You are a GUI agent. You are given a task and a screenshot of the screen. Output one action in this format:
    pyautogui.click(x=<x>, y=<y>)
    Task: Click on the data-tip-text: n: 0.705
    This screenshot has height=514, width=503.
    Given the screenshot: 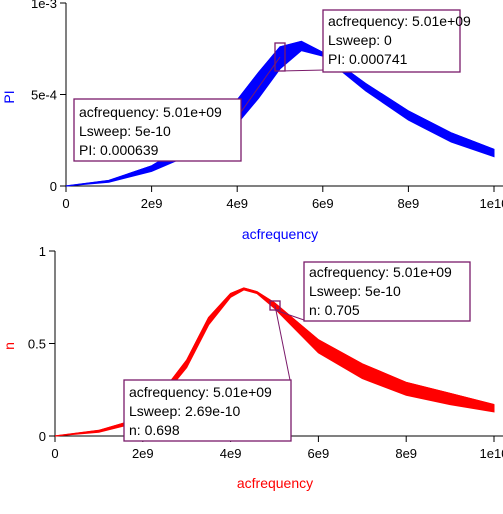 What is the action you would take?
    pyautogui.click(x=334, y=310)
    